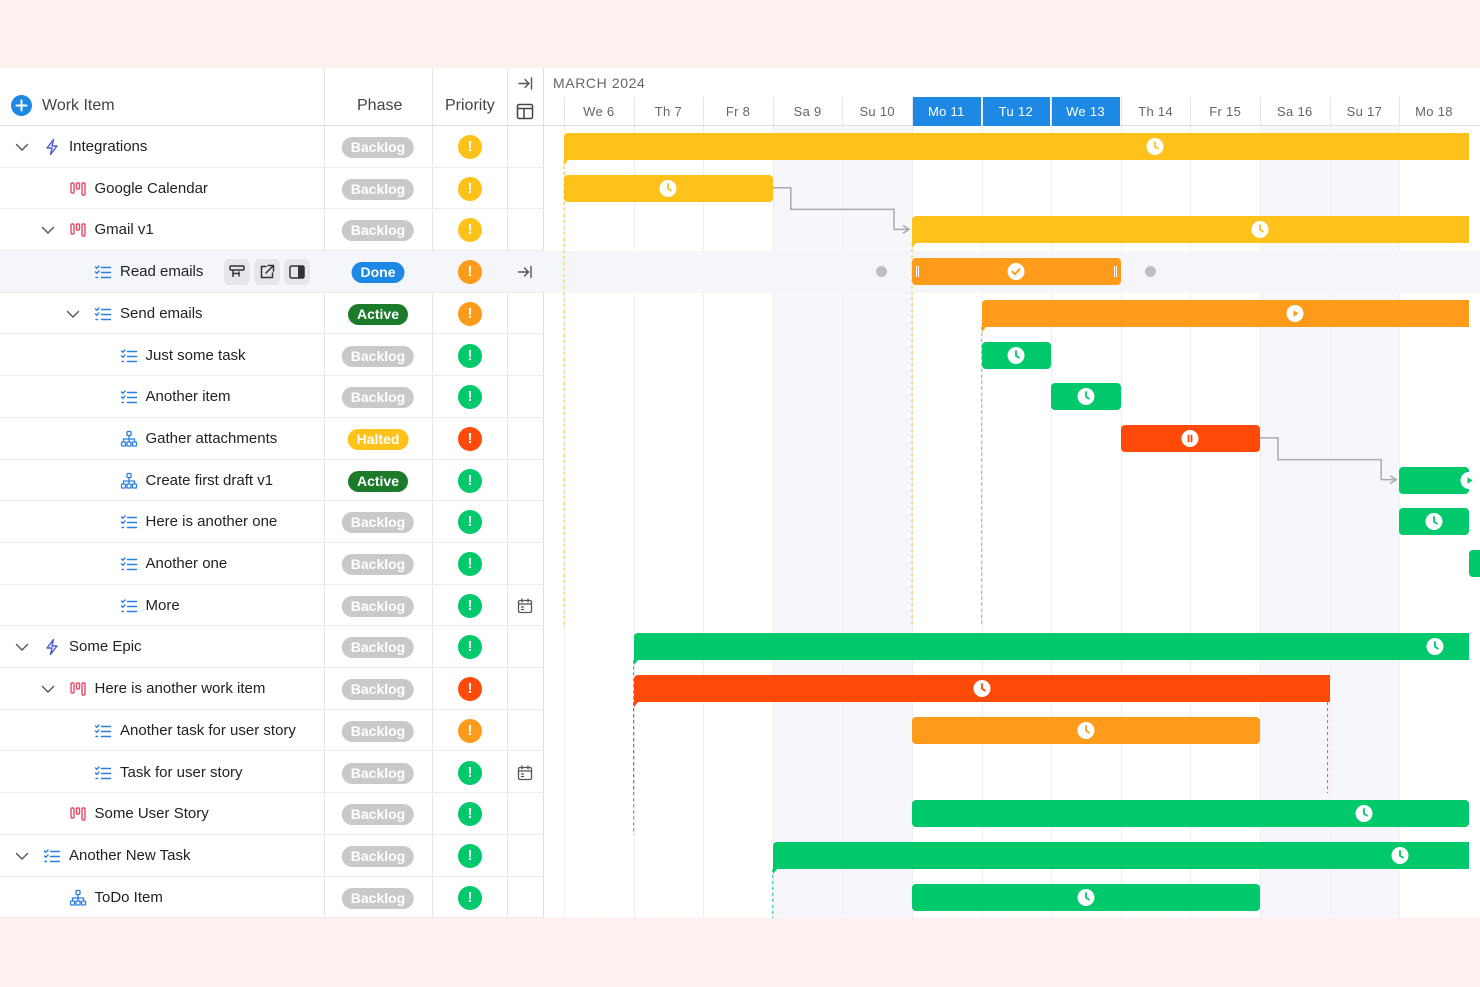  Describe the element at coordinates (525, 111) in the screenshot. I see `columns-icon` at that location.